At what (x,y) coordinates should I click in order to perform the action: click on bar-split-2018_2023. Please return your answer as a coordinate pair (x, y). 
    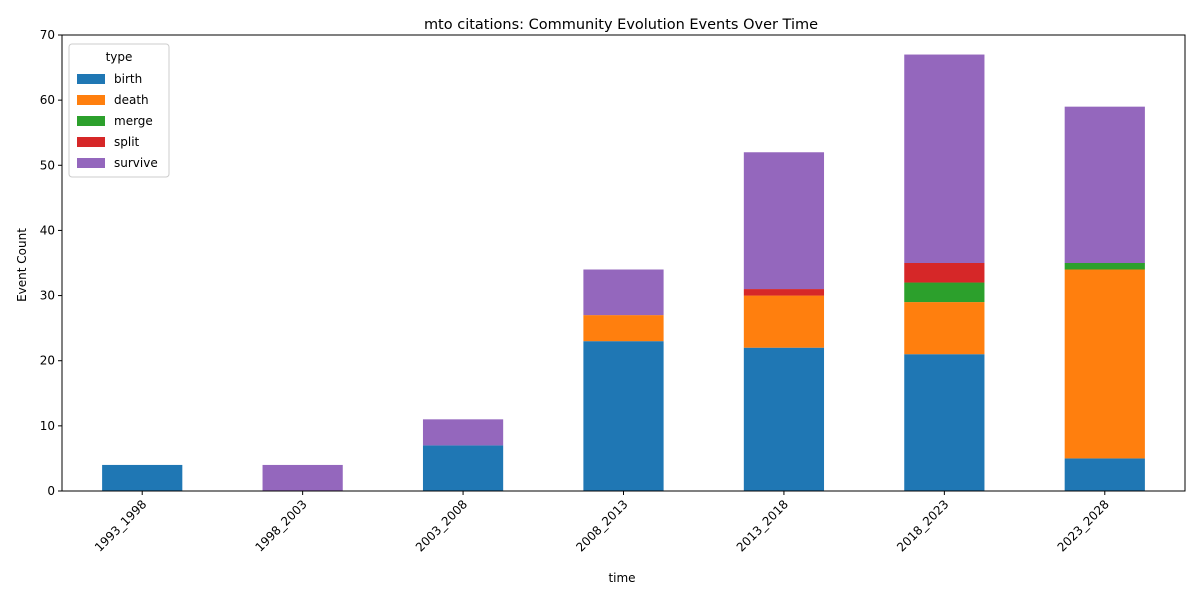
    Looking at the image, I should click on (944, 273).